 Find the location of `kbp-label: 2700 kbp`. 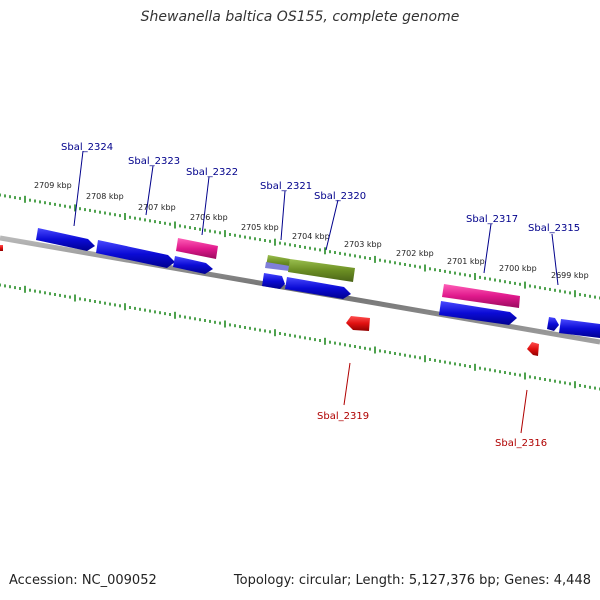

kbp-label: 2700 kbp is located at coordinates (518, 268).